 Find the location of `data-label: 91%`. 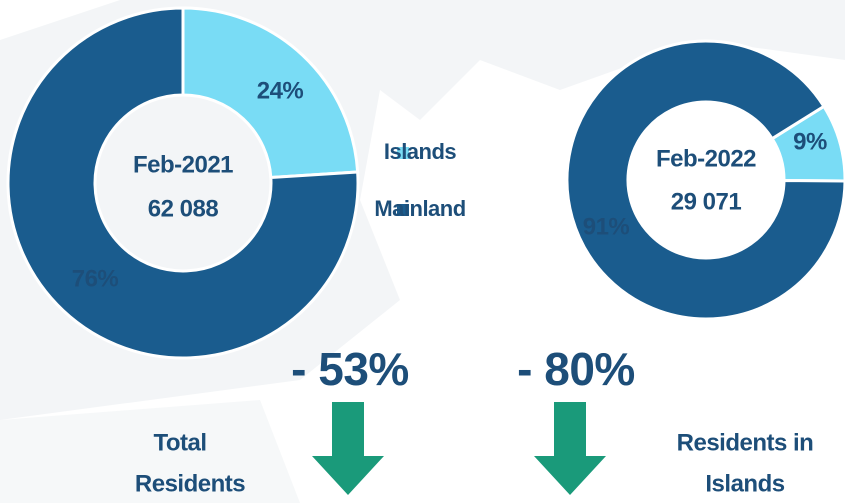

data-label: 91% is located at coordinates (606, 226).